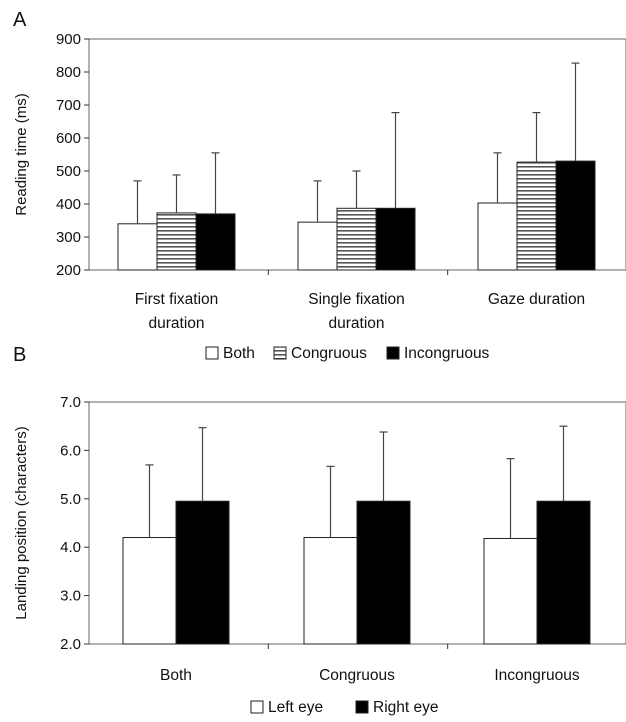 The image size is (626, 722). Describe the element at coordinates (393, 353) in the screenshot. I see `legend-swatch-incongruous` at that location.